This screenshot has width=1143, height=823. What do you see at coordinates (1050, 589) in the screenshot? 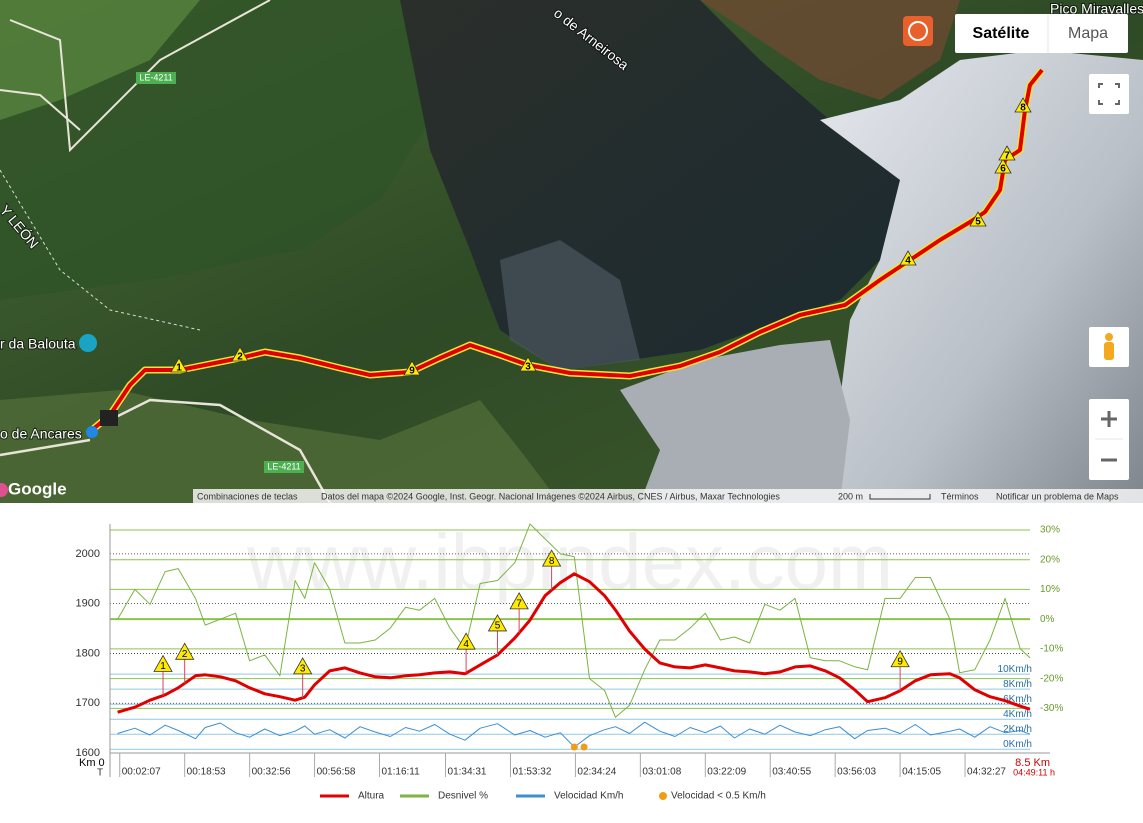
I see `slope-tick-label: 10%` at bounding box center [1050, 589].